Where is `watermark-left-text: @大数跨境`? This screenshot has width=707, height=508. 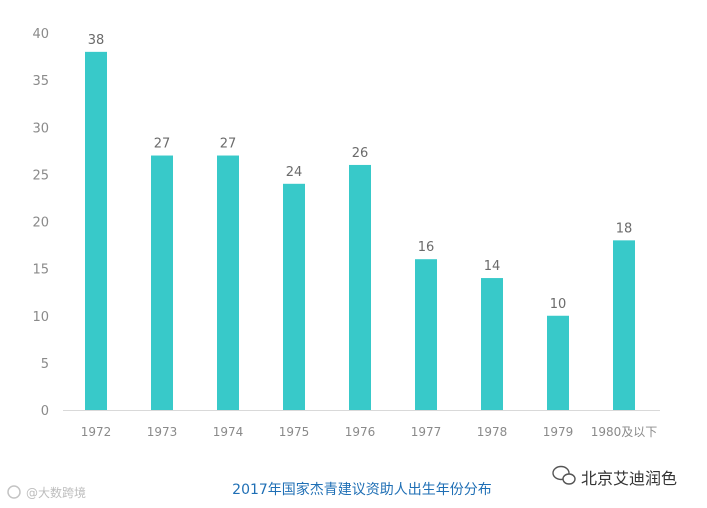
watermark-left-text: @大数跨境 is located at coordinates (56, 492).